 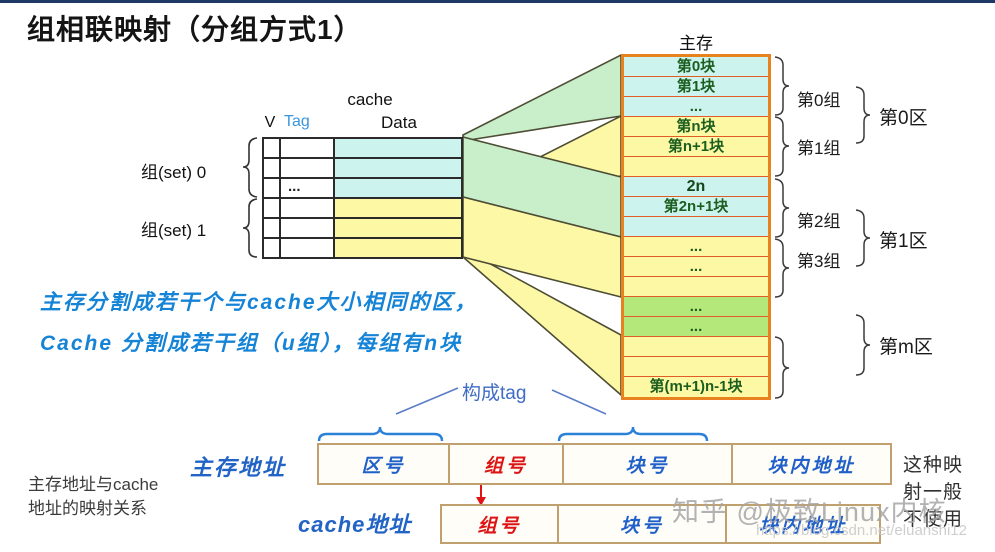 I want to click on cache-col-tag-header: Tag, so click(x=297, y=121).